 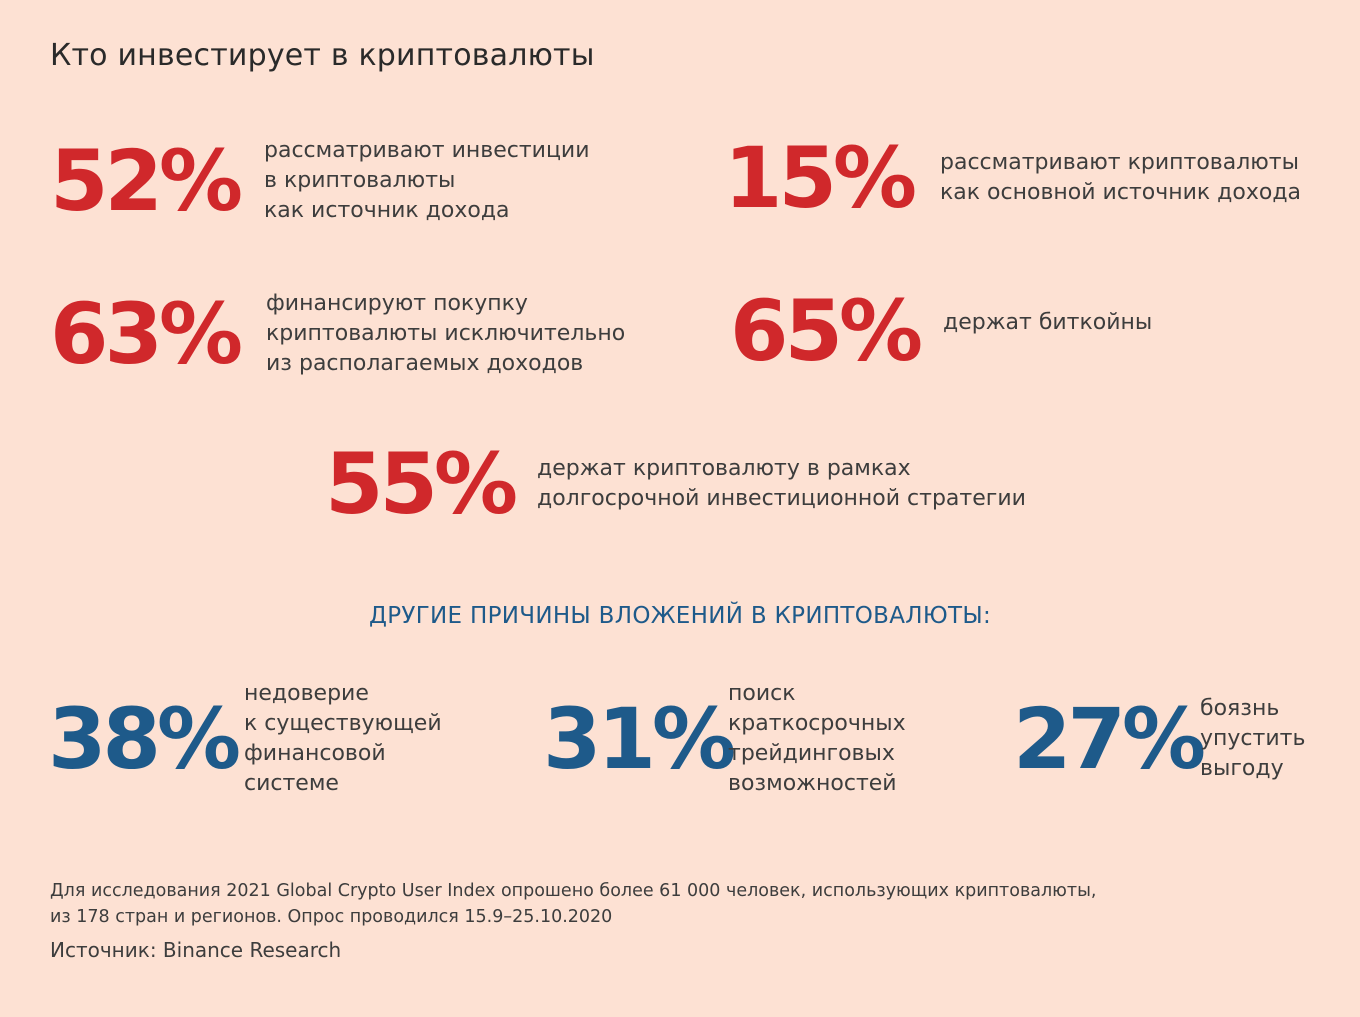 I want to click on stat-description: боязнь упустить выгоду, so click(x=1253, y=738).